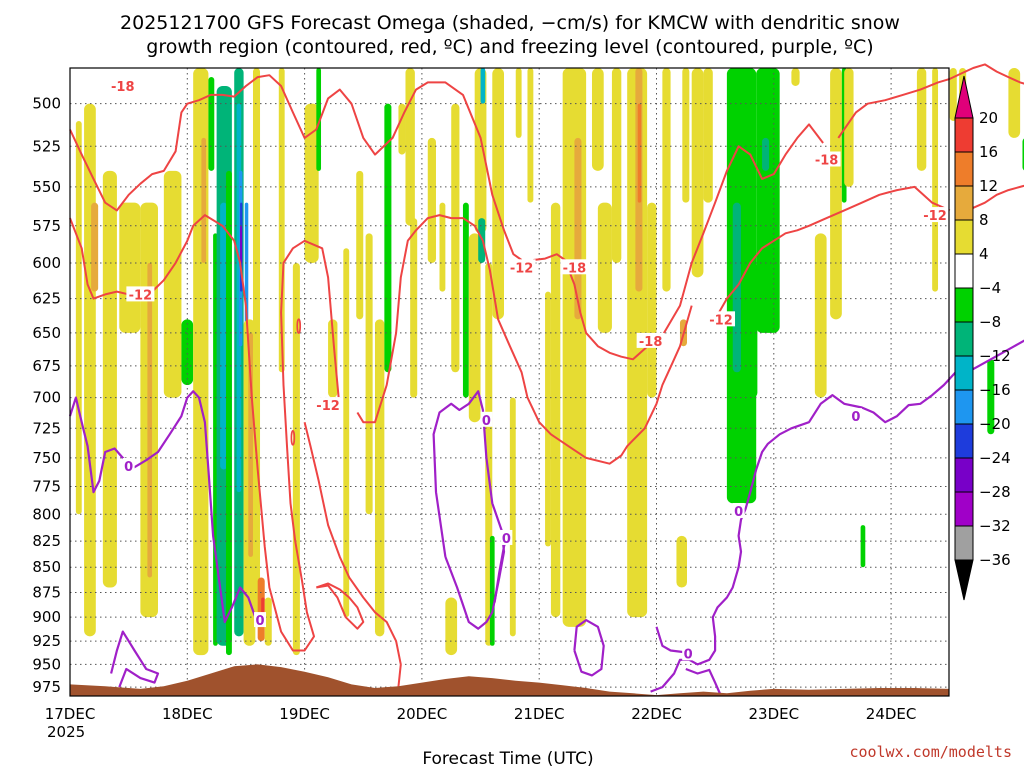 This screenshot has width=1024, height=768. What do you see at coordinates (964, 580) in the screenshot?
I see `colorbar-bottom-arrow` at bounding box center [964, 580].